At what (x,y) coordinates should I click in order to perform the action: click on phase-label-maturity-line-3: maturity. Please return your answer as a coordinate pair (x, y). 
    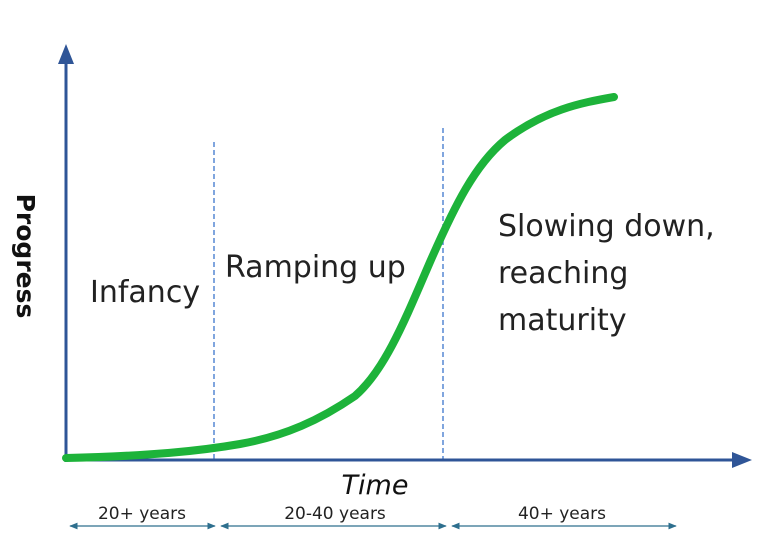
    Looking at the image, I should click on (562, 320).